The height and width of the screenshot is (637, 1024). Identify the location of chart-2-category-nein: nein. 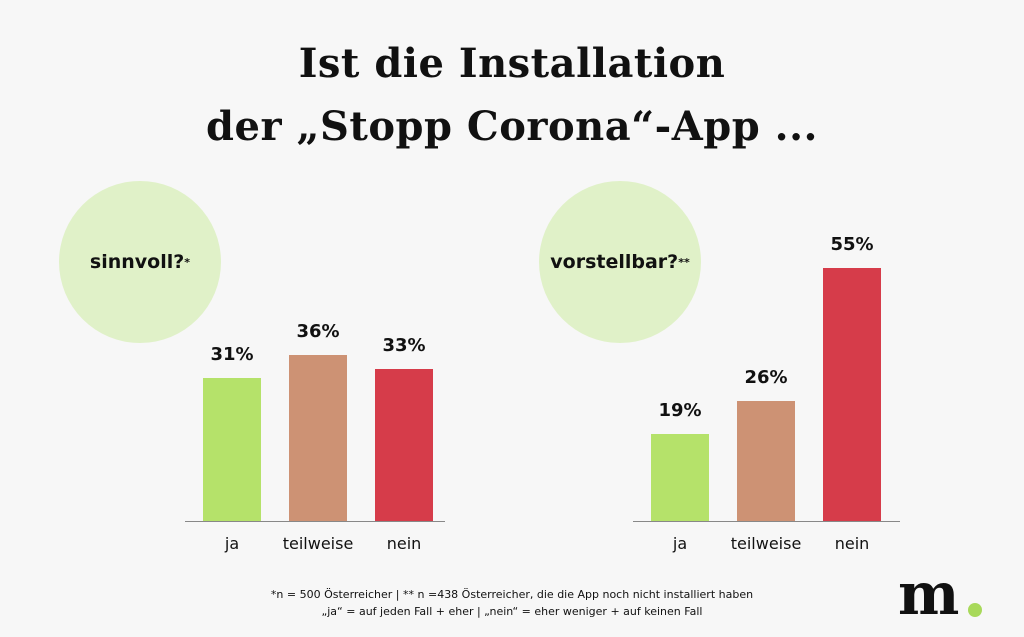
(852, 543).